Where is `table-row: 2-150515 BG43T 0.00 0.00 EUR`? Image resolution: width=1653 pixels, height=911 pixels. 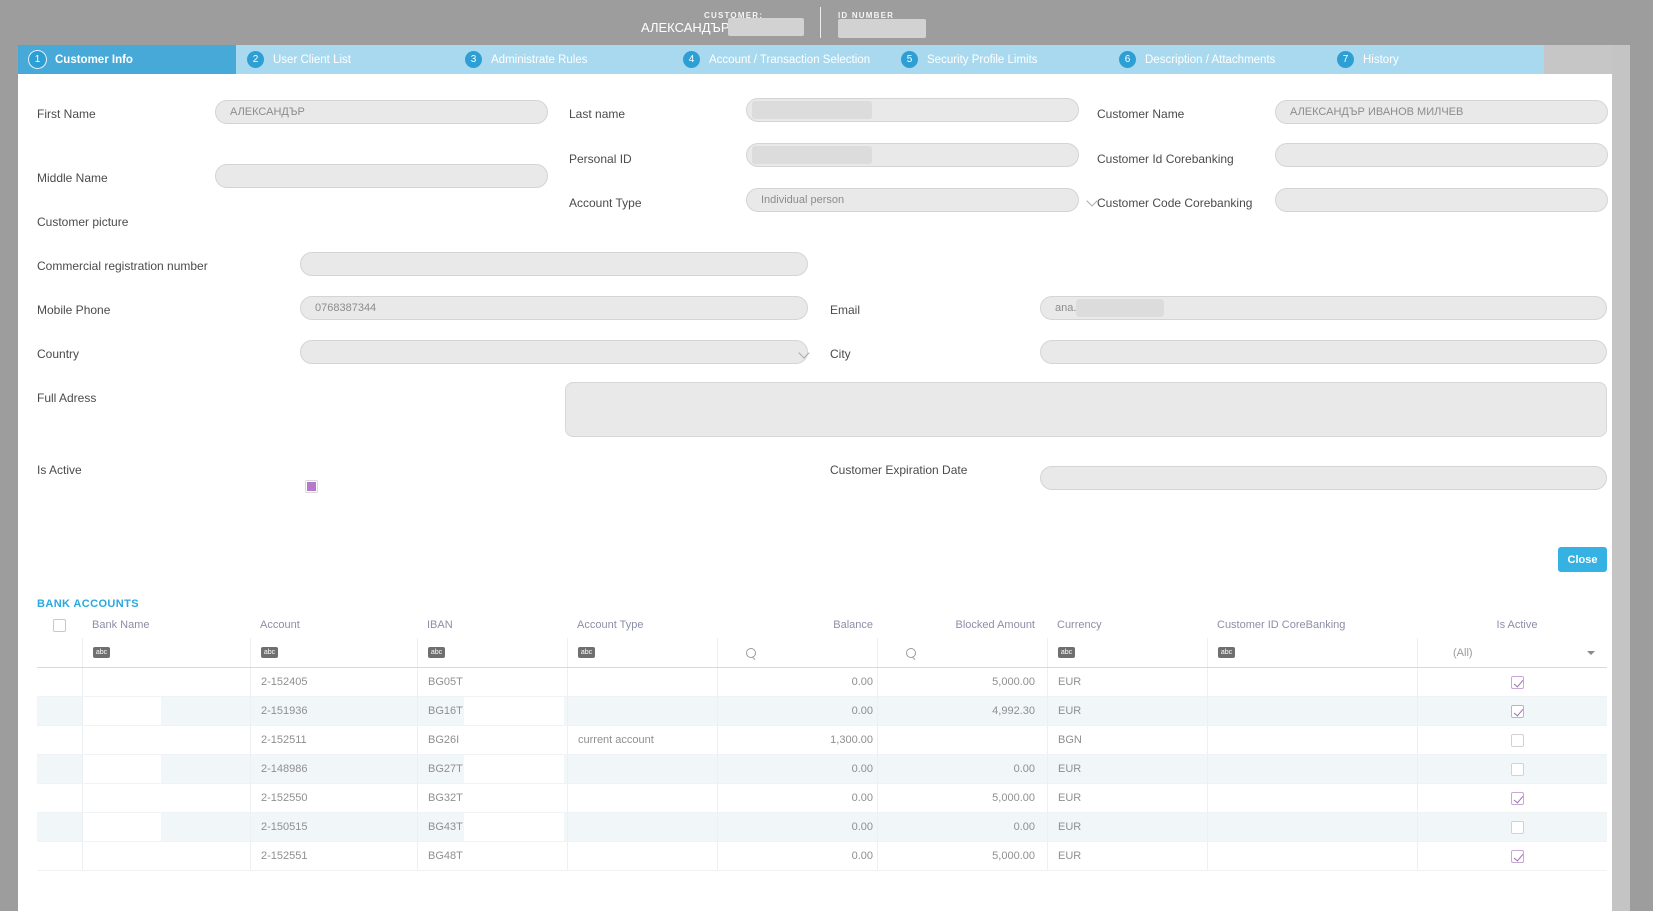 table-row: 2-150515 BG43T 0.00 0.00 EUR is located at coordinates (822, 827).